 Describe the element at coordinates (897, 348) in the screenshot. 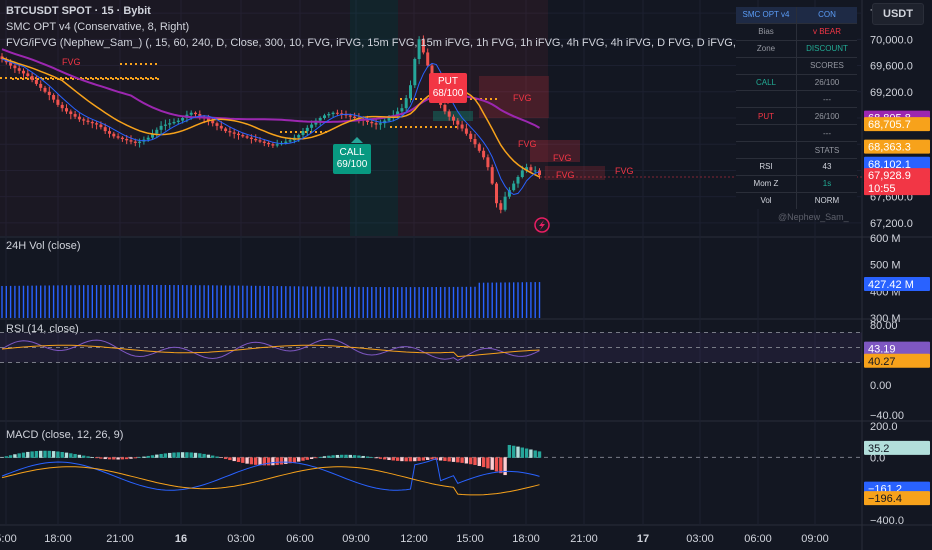

I see `rsi-label-bg` at that location.